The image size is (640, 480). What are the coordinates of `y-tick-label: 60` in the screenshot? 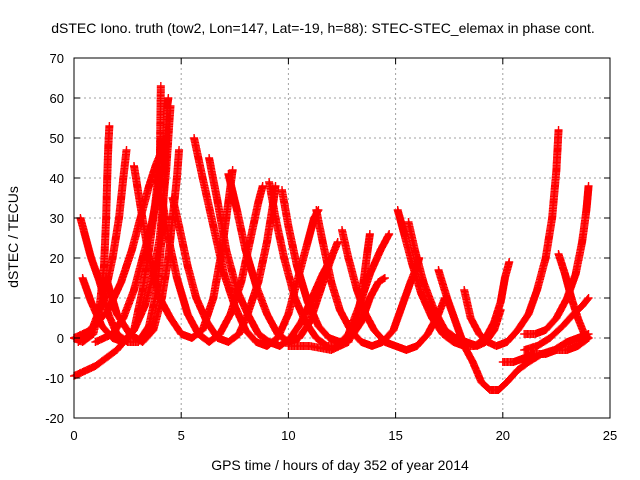 It's located at (57, 98).